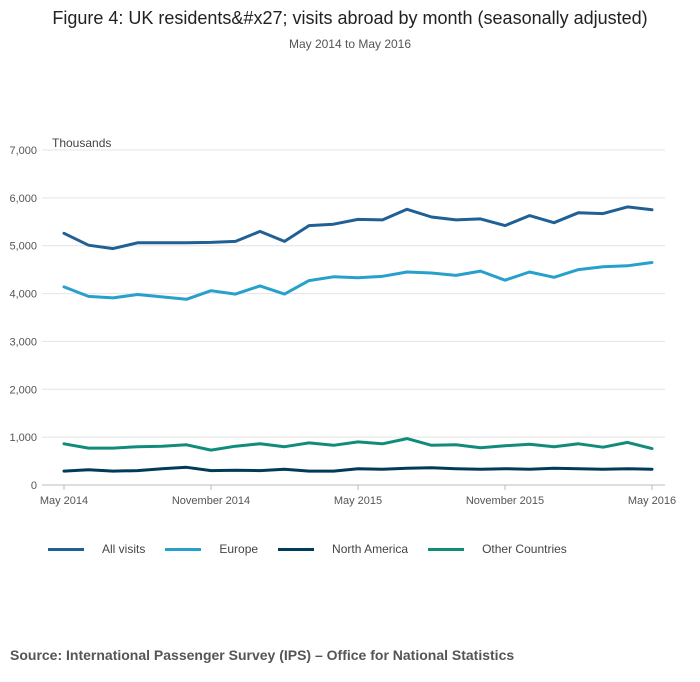 The width and height of the screenshot is (700, 682). I want to click on legend-item-north-america: North America, so click(343, 549).